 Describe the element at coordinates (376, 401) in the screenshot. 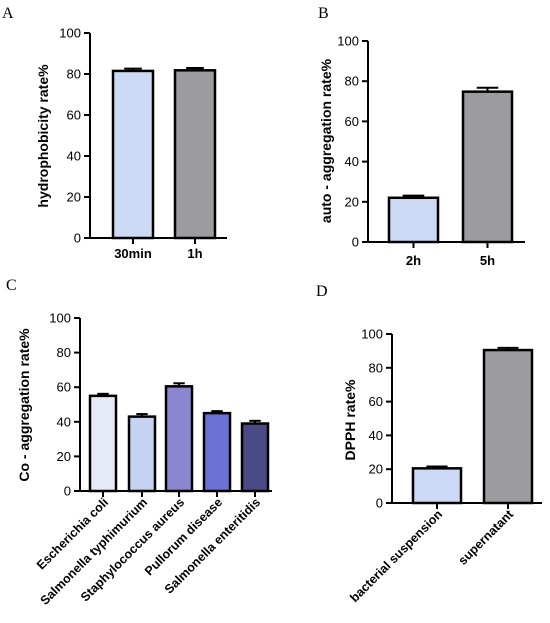

I see `panel-d-y-tick-label: 60` at that location.